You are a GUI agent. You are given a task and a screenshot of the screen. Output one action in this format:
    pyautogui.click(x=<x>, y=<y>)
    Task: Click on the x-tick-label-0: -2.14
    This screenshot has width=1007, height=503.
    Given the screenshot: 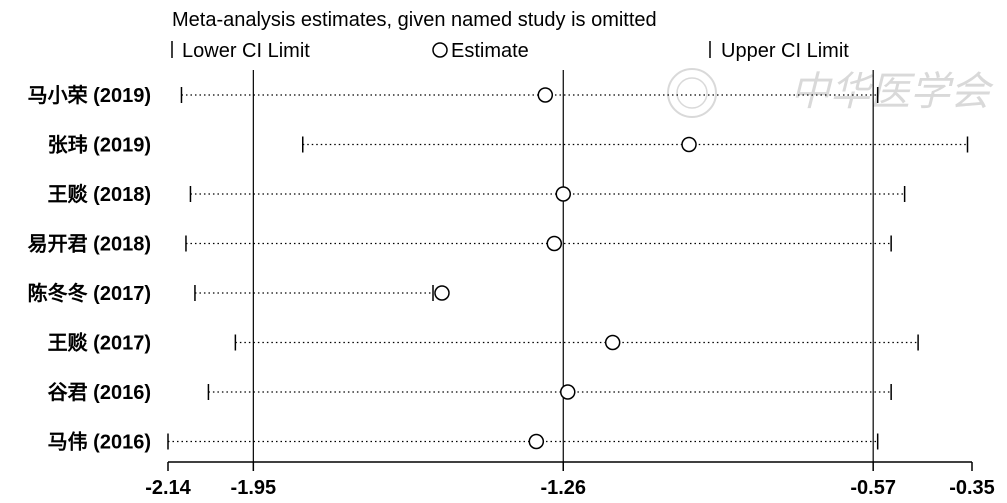 What is the action you would take?
    pyautogui.click(x=168, y=488)
    